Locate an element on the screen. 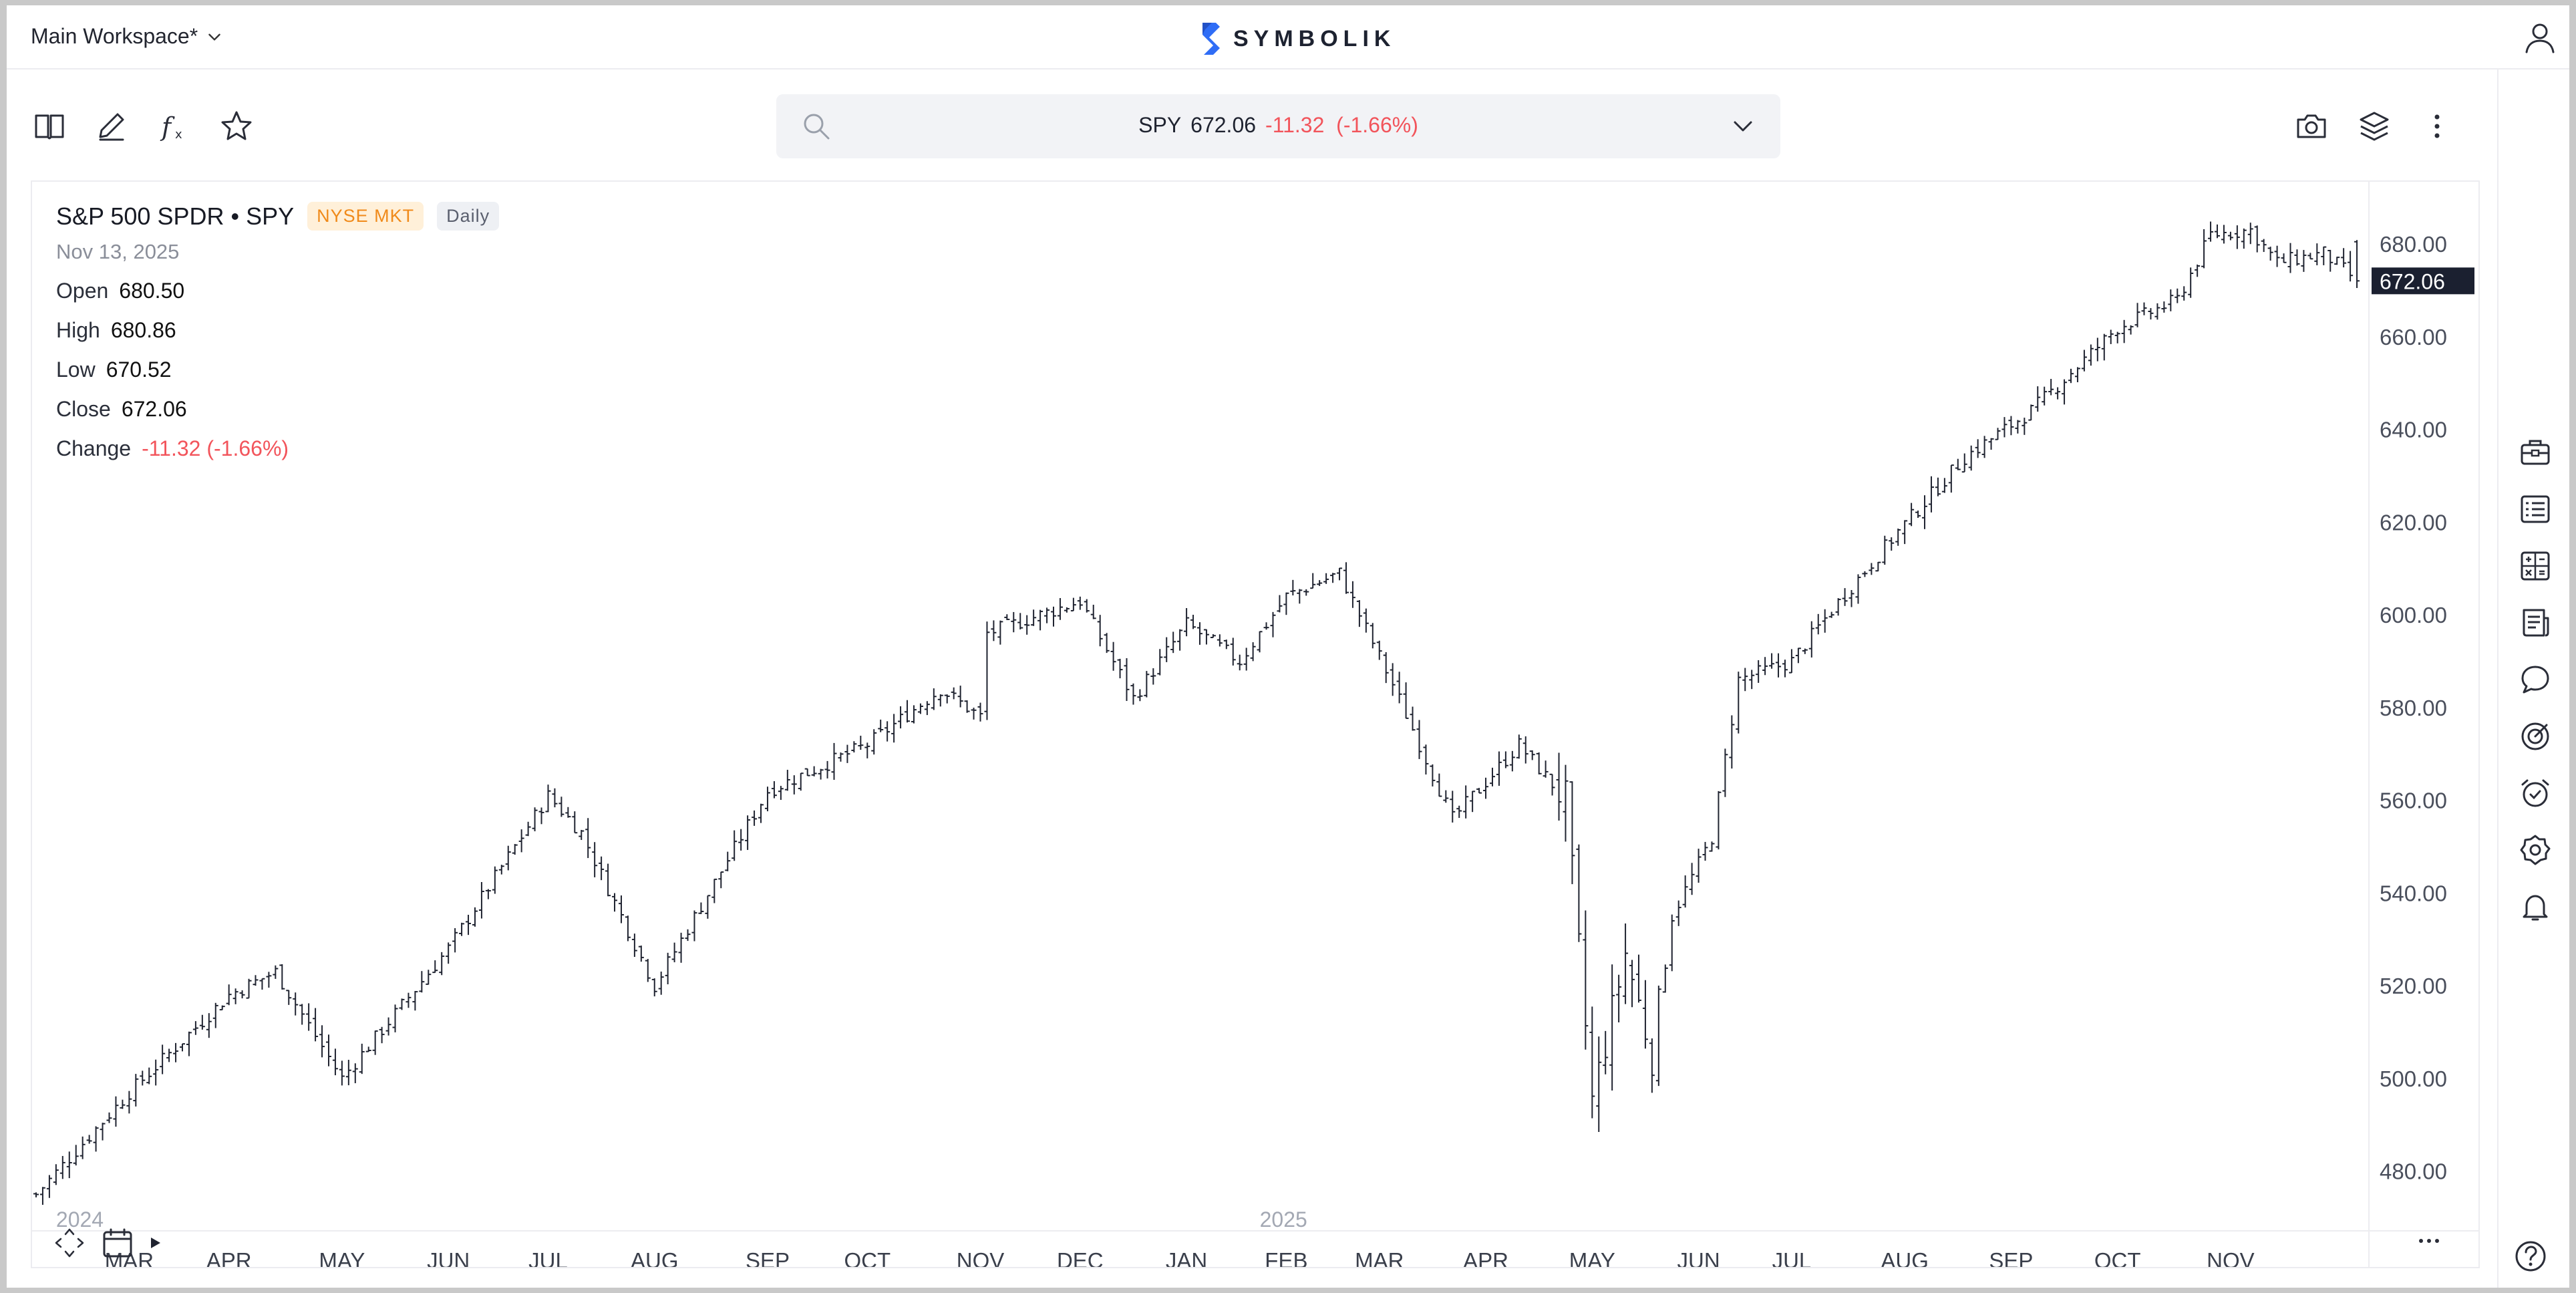  watchlist-icon is located at coordinates (2535, 509).